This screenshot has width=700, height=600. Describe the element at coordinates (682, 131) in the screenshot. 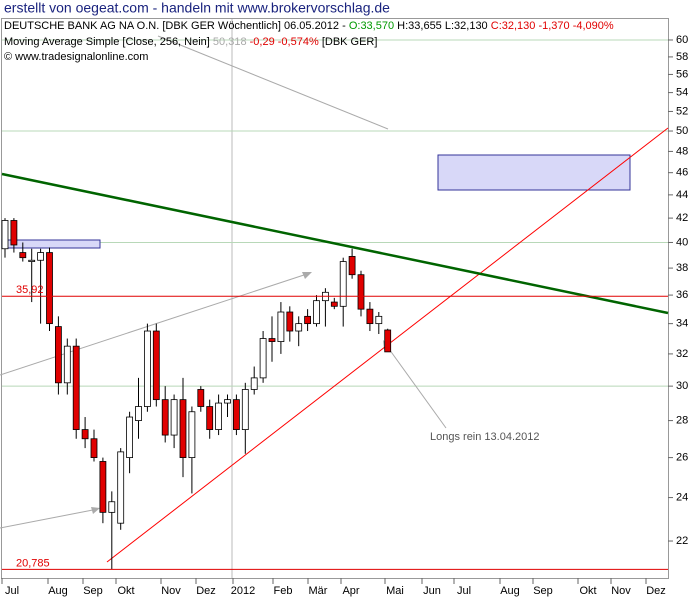

I see `y-tick-label: 50` at that location.